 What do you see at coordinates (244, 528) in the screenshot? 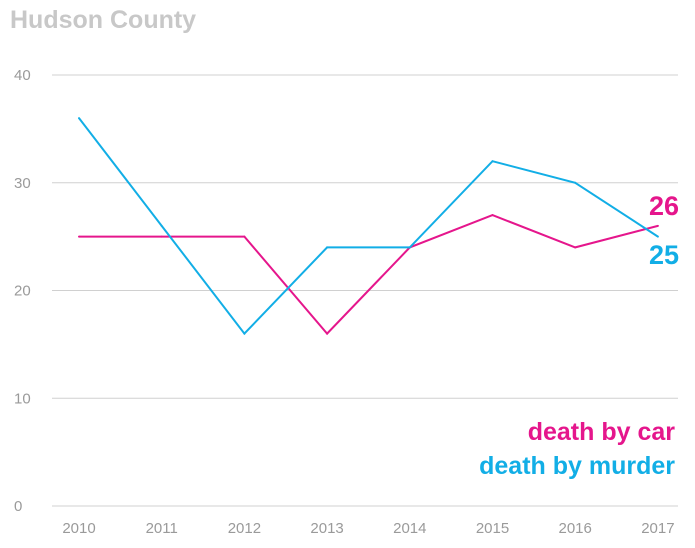
I see `x-tick-label: 2012` at bounding box center [244, 528].